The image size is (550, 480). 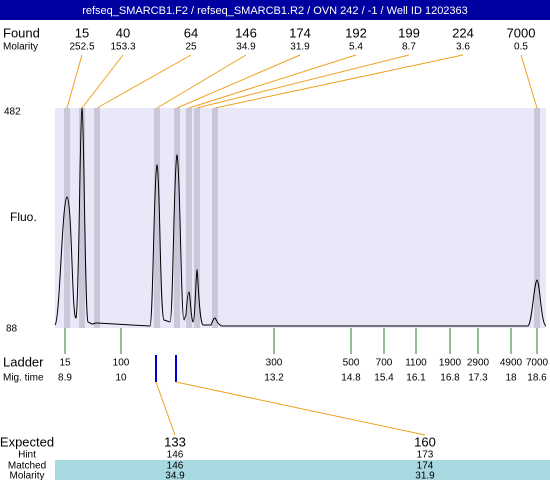 What do you see at coordinates (82, 32) in the screenshot?
I see `found-size: 15` at bounding box center [82, 32].